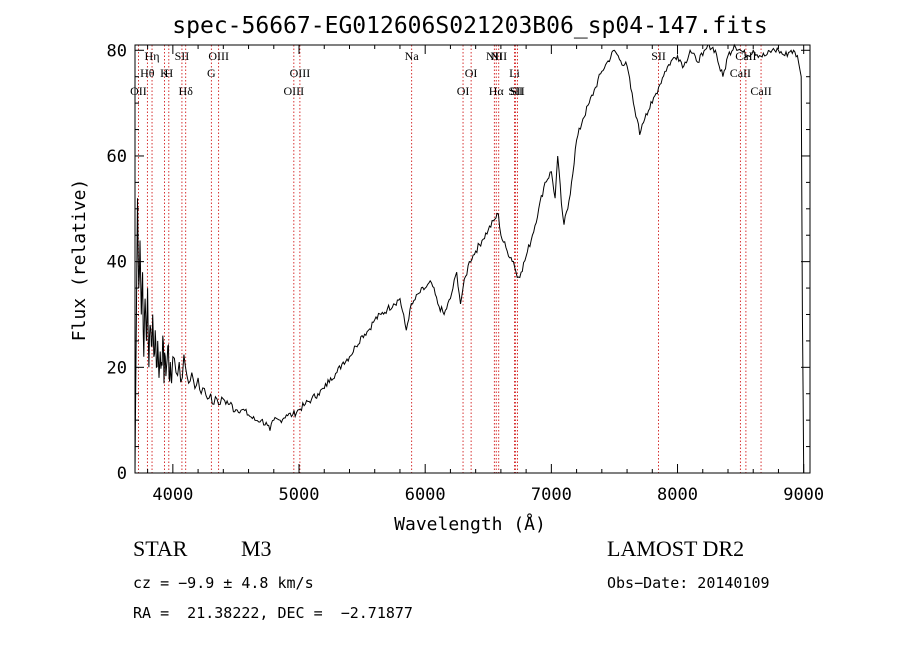 The image size is (900, 649). Describe the element at coordinates (138, 91) in the screenshot. I see `line-label-oii: OII` at that location.